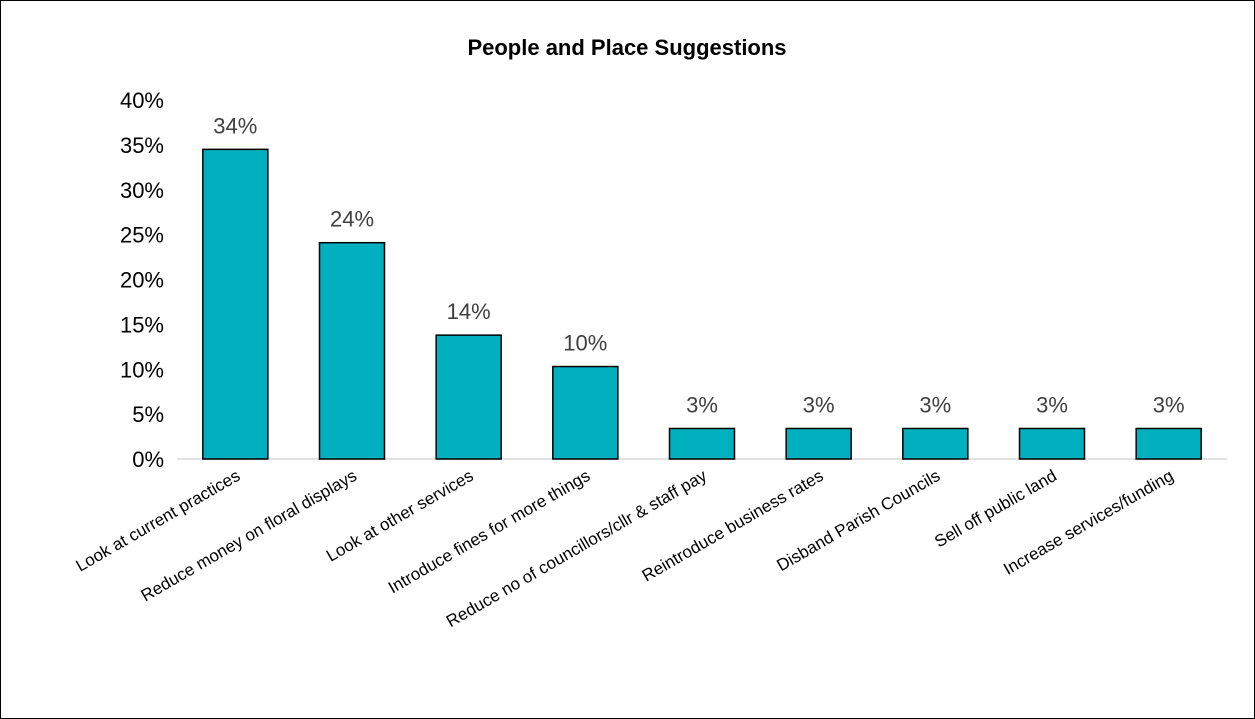  Describe the element at coordinates (142, 145) in the screenshot. I see `y-tick-label: 35%` at that location.